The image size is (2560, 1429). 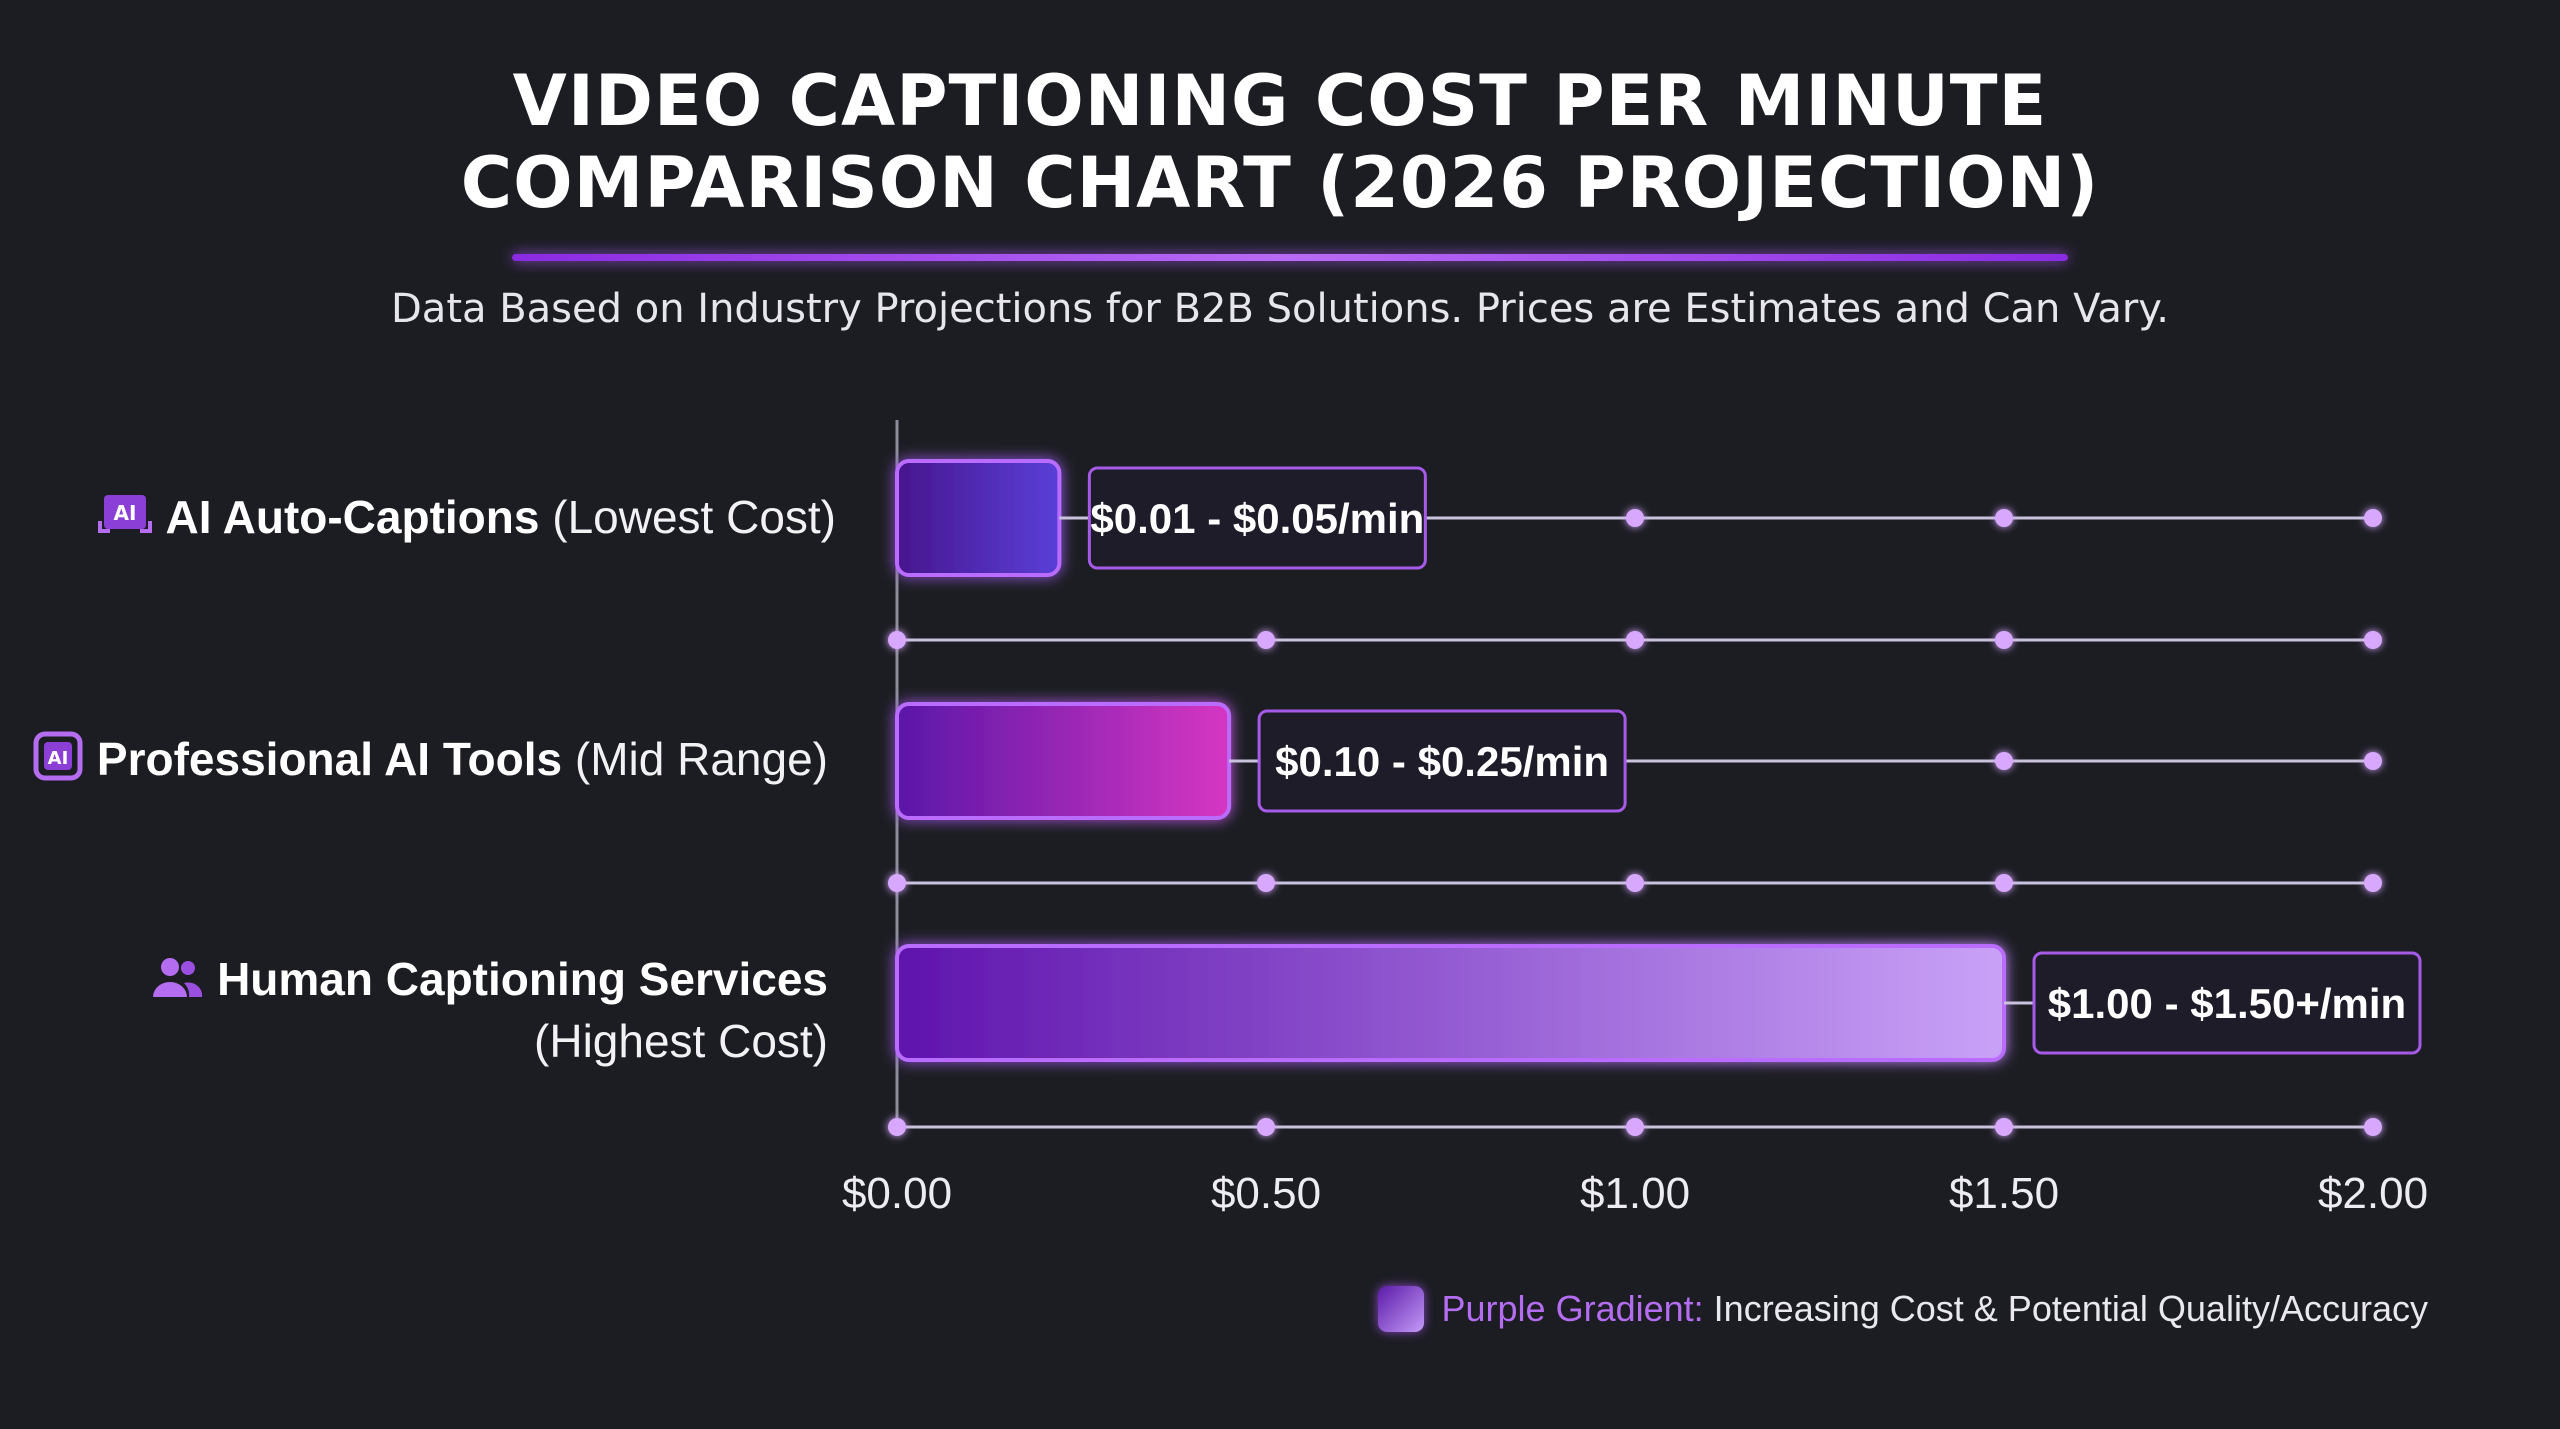 I want to click on category-label-human-captioning: Human Captioning Services (Highest Cost), so click(x=489, y=1010).